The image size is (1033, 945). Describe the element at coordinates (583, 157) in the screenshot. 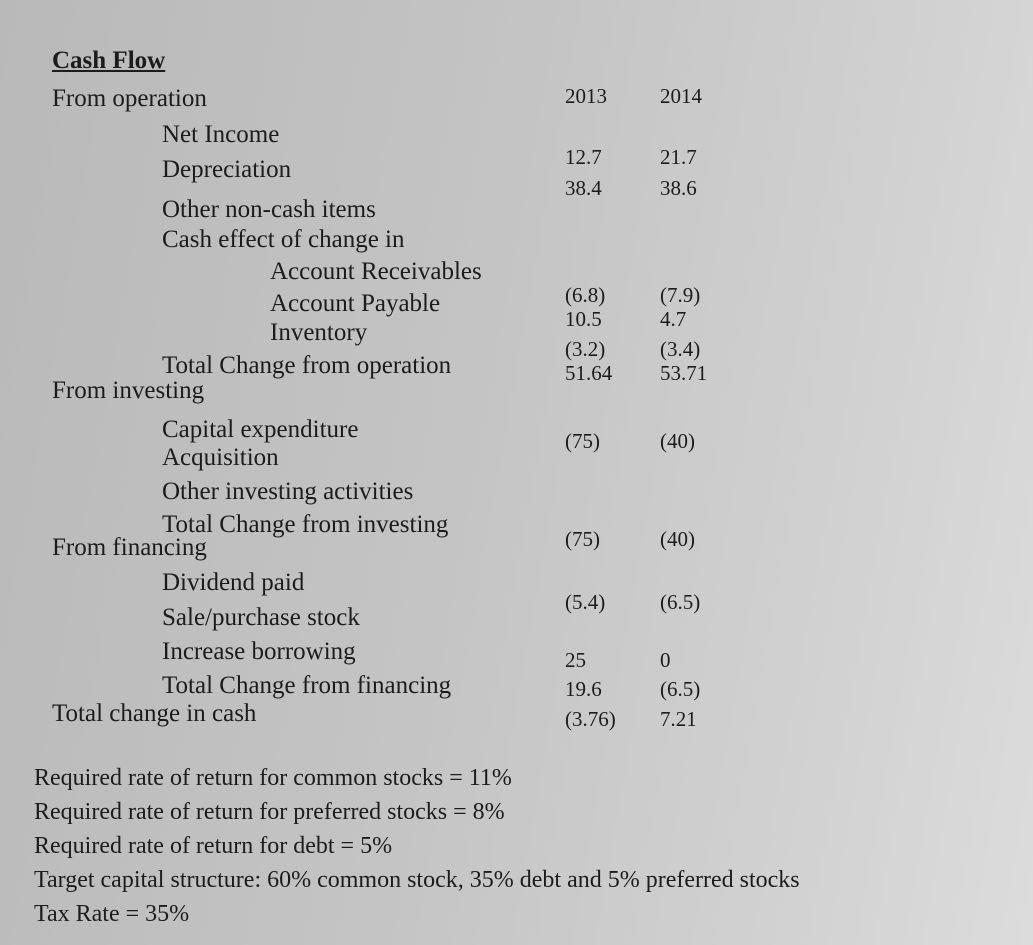

I see `cell-value: 12.7` at that location.